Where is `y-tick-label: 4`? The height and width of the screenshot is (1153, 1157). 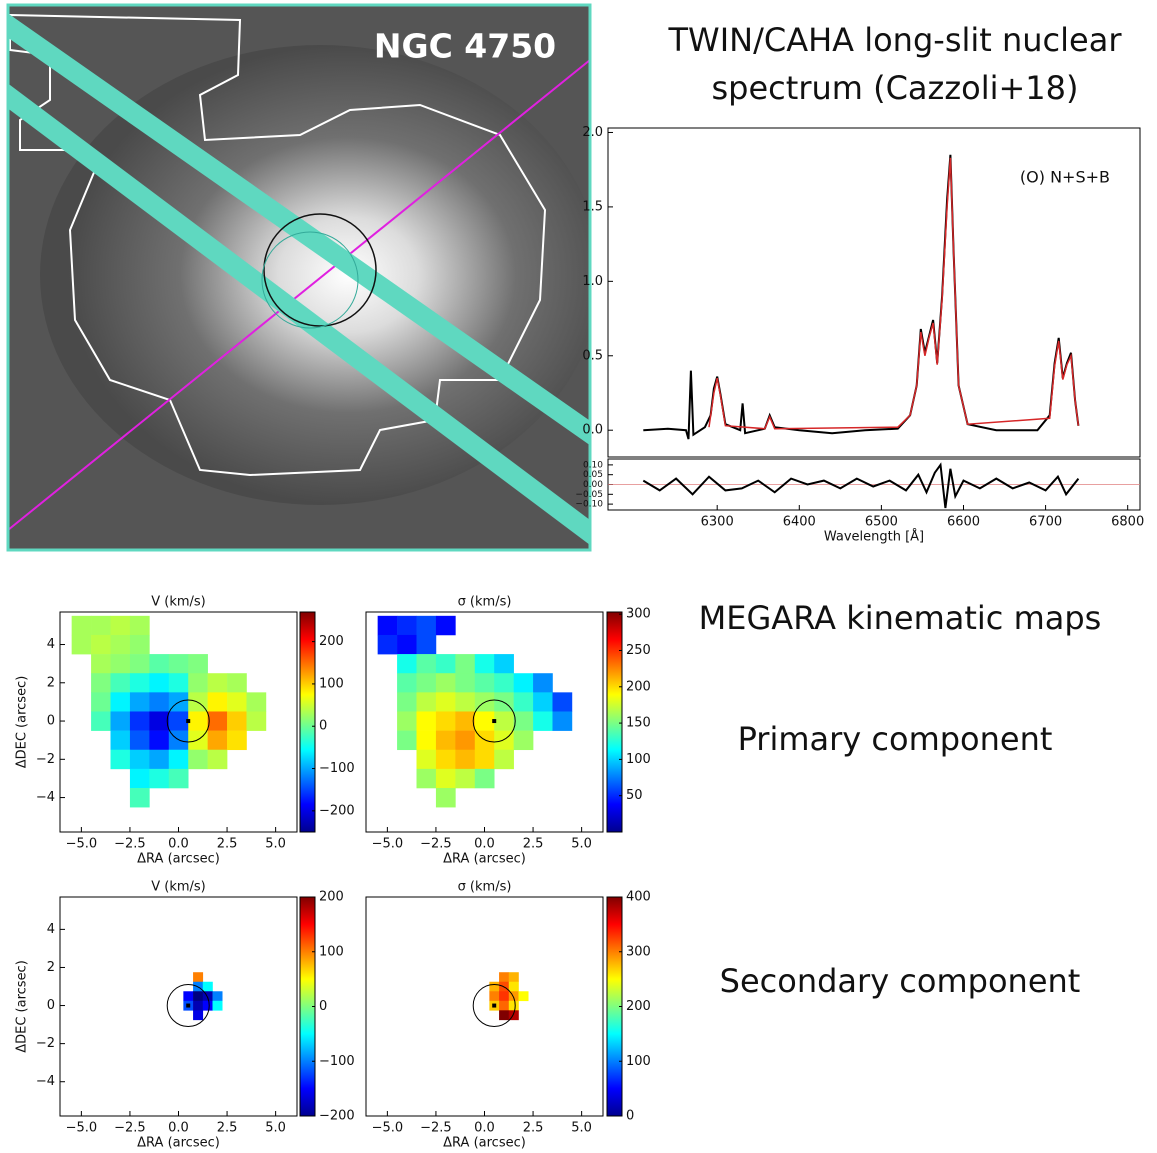
y-tick-label: 4 is located at coordinates (51, 929).